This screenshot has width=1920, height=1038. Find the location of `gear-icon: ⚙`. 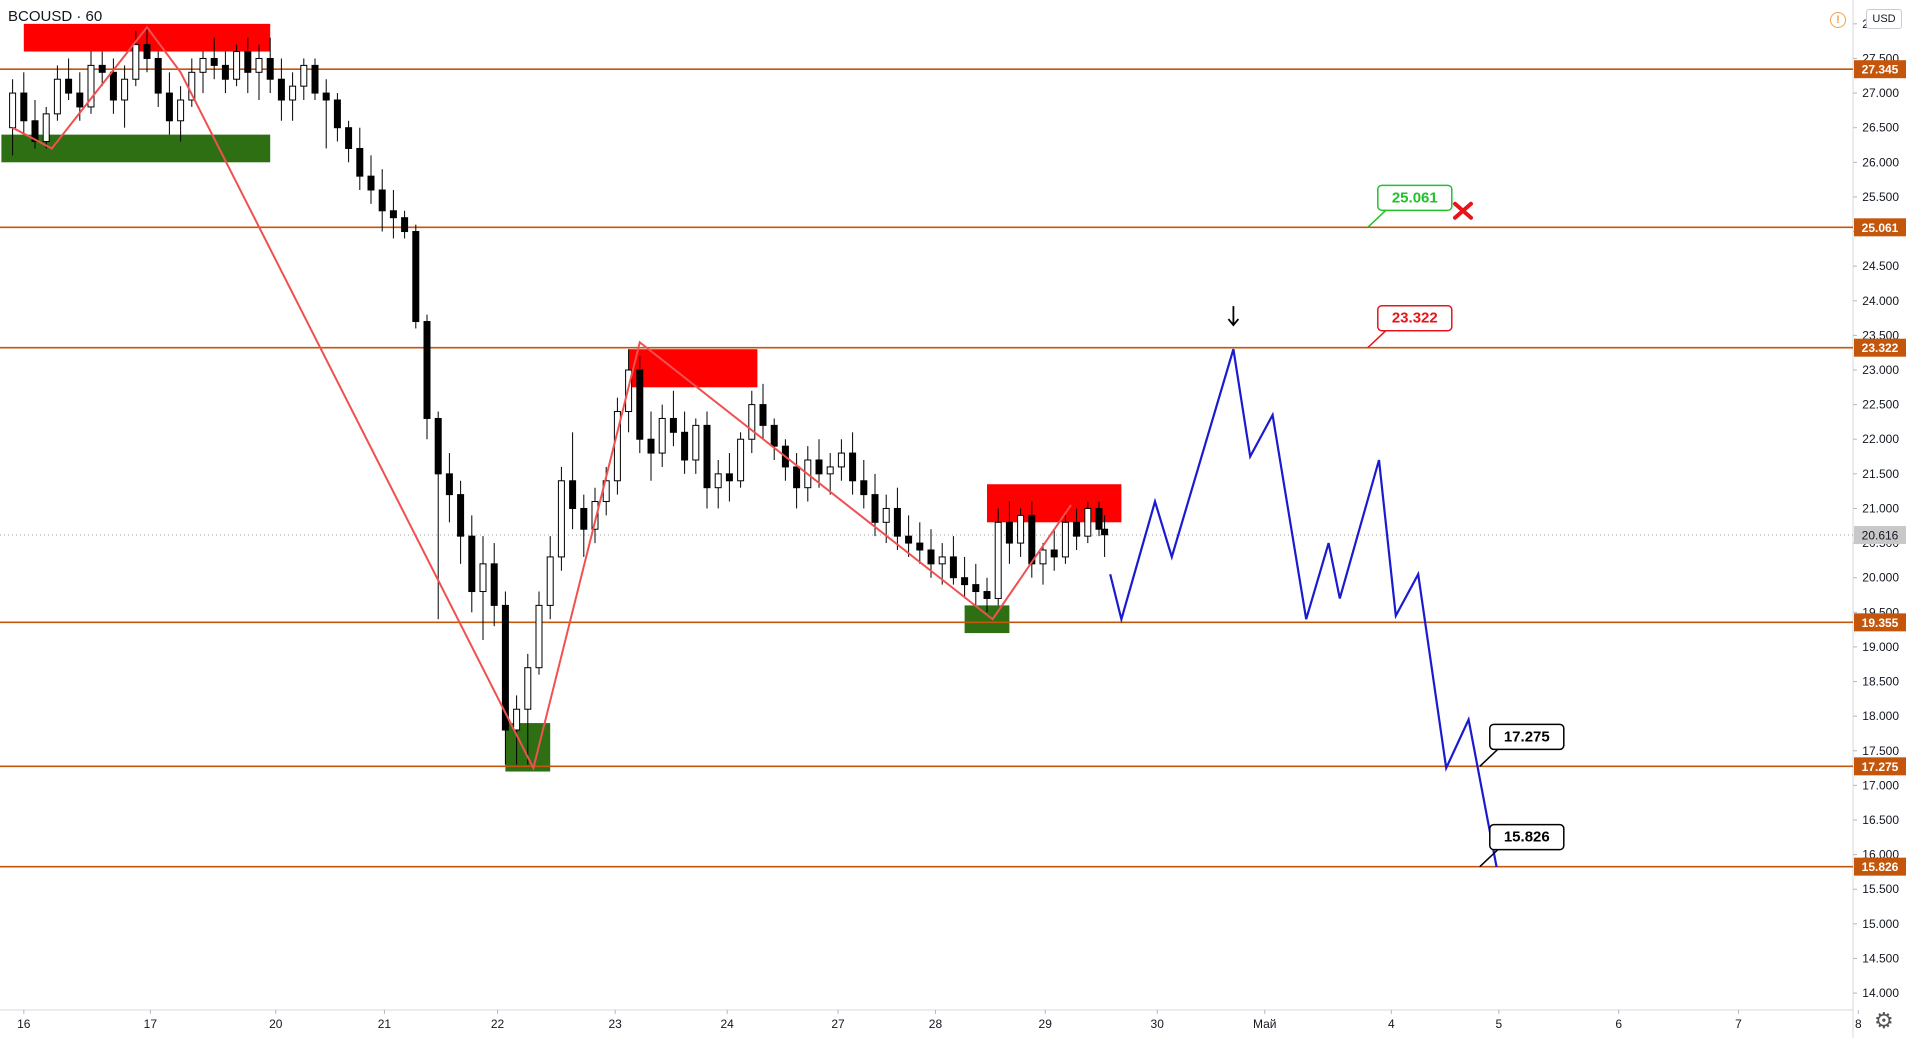

gear-icon: ⚙ is located at coordinates (1884, 1020).